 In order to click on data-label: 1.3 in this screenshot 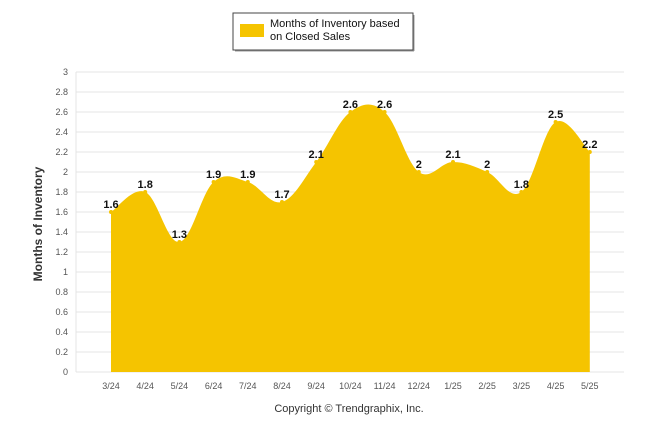, I will do `click(179, 235)`.